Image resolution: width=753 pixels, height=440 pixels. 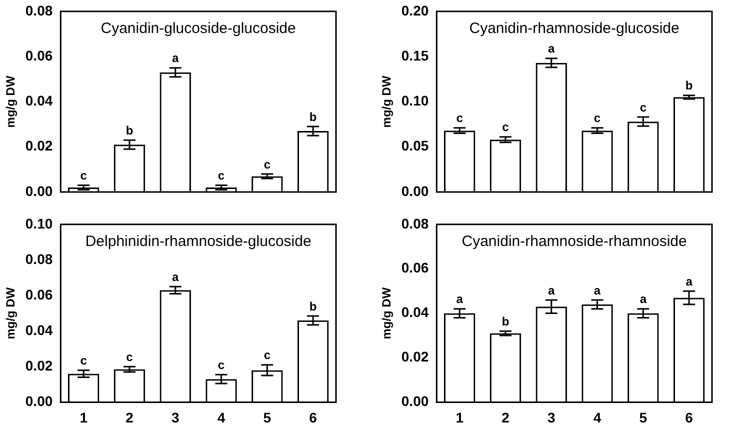 What do you see at coordinates (574, 241) in the screenshot?
I see `text: Cyanidin-rhamnoside-rhamnoside` at bounding box center [574, 241].